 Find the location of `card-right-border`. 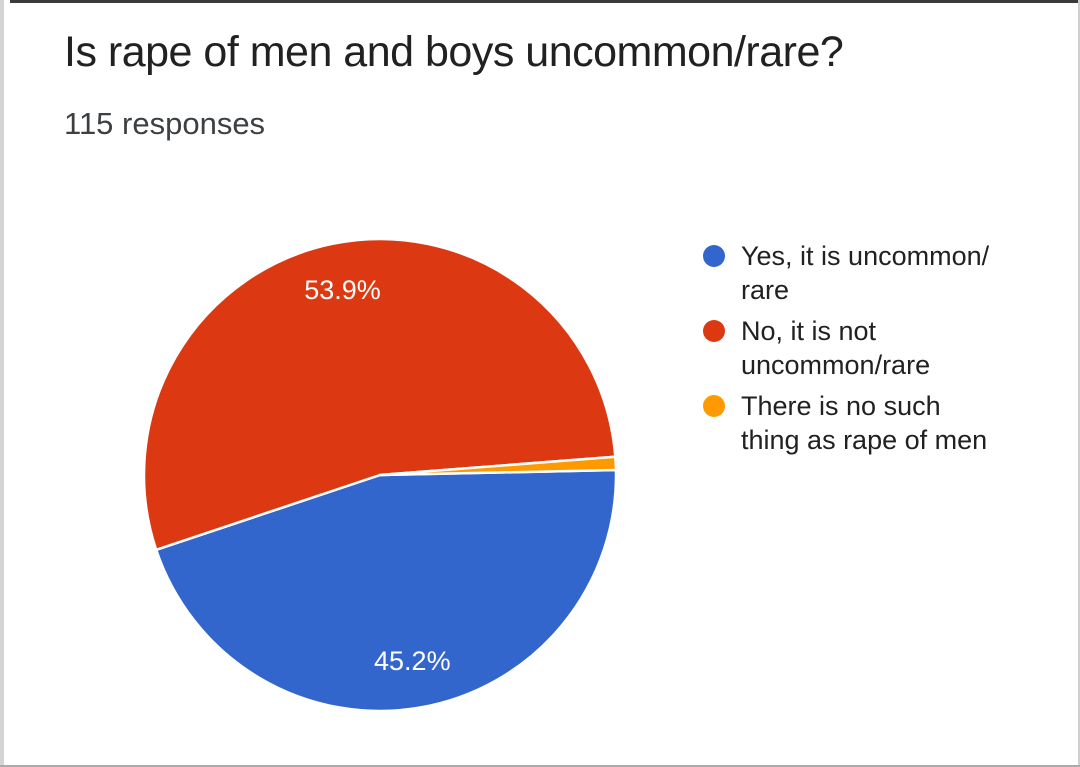

card-right-border is located at coordinates (1079, 383).